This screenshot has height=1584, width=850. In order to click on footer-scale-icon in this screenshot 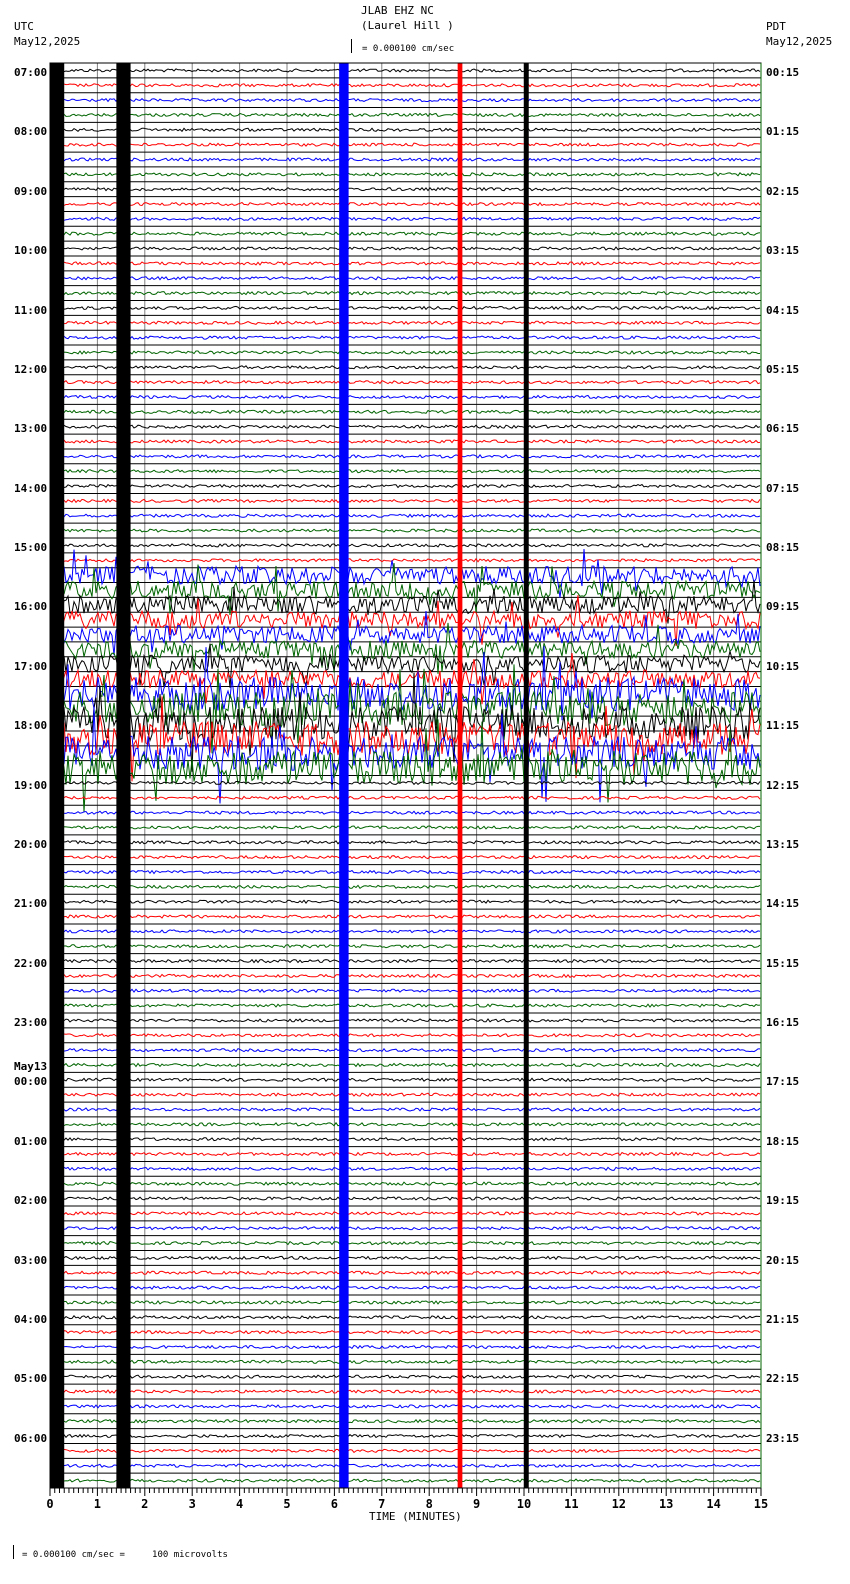, I will do `click(15, 1552)`.